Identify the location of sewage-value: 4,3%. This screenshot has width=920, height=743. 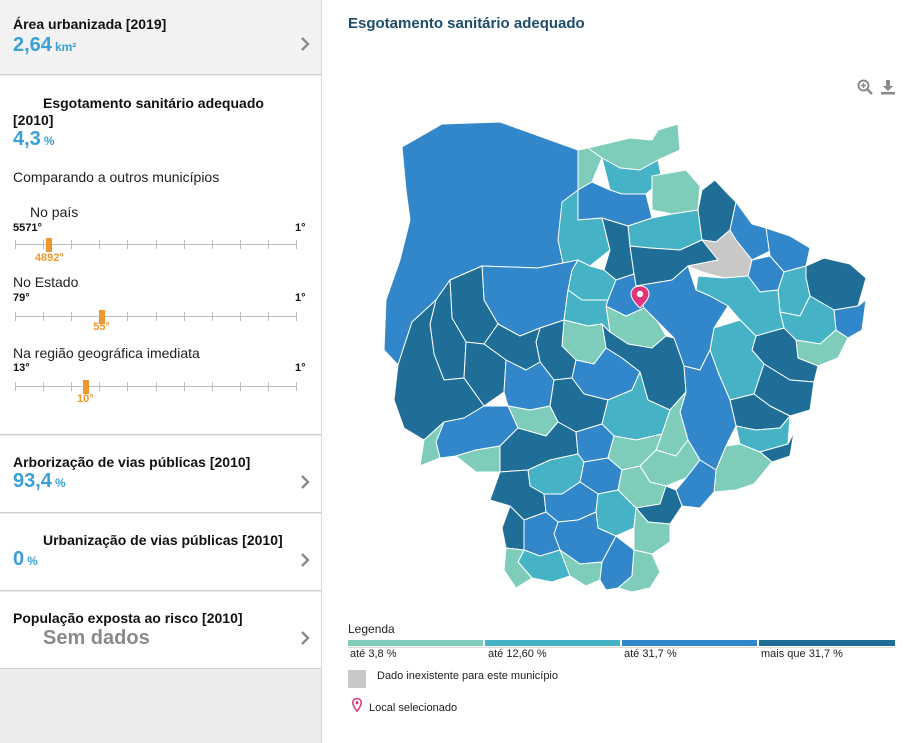
(33, 139).